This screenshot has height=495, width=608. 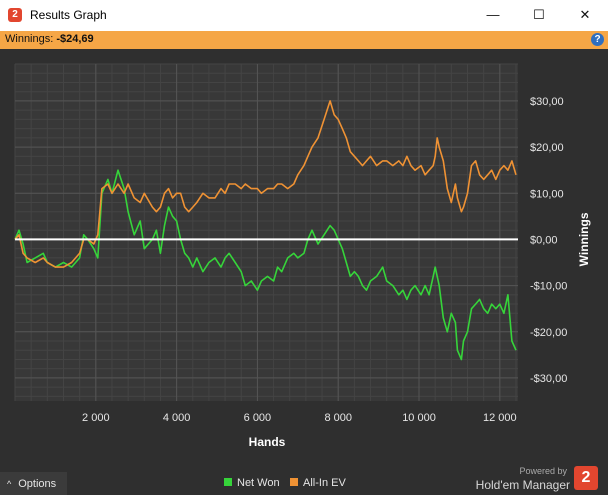 I want to click on winnings-bar: Winnings: -$24,69 ?, so click(x=304, y=40).